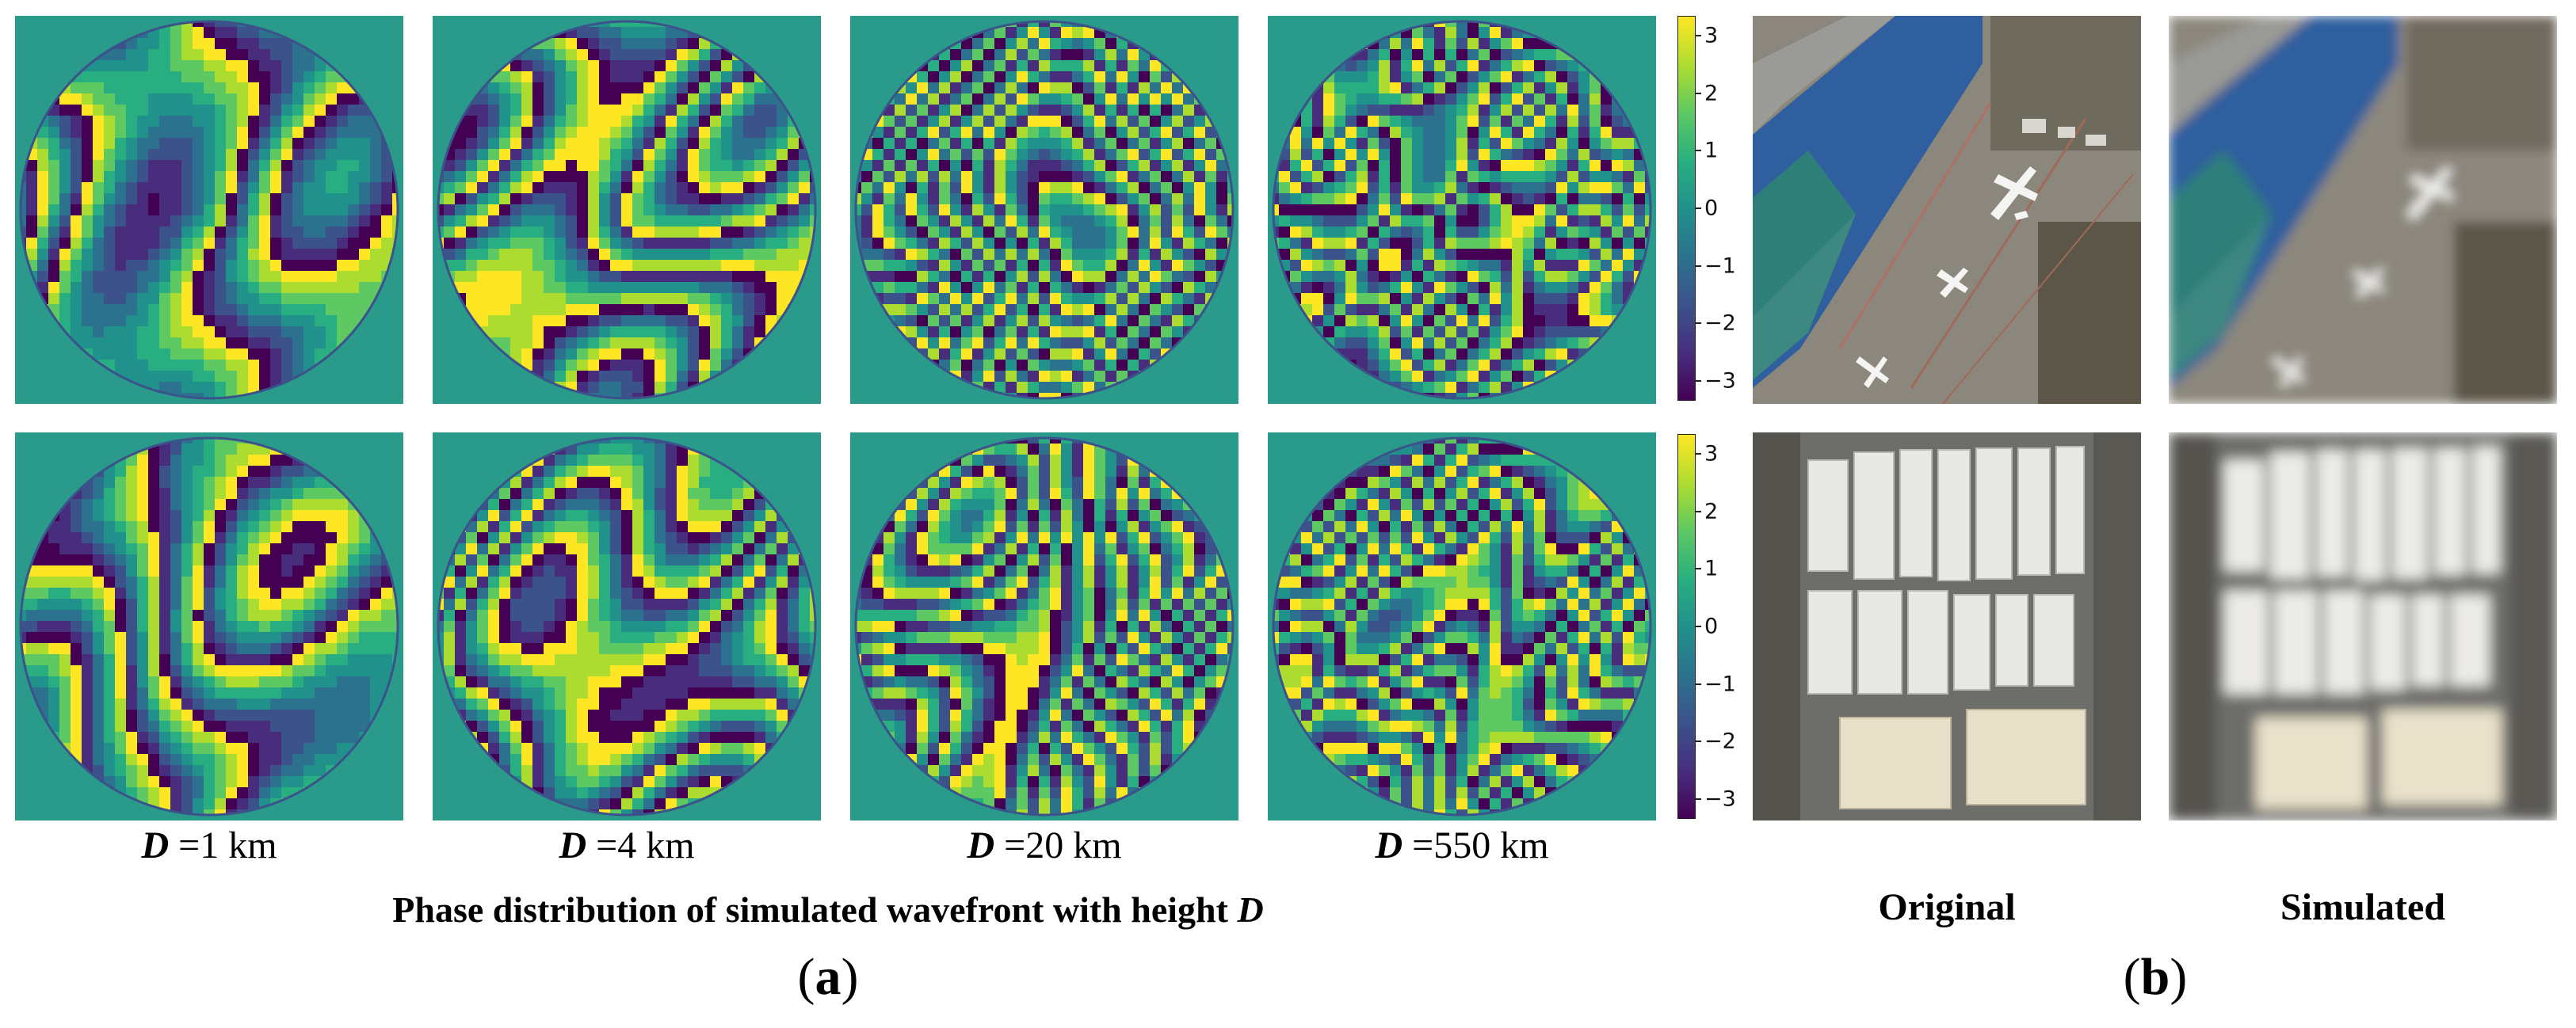 This screenshot has width=2576, height=1028. I want to click on airport-scene-simulated, so click(2363, 210).